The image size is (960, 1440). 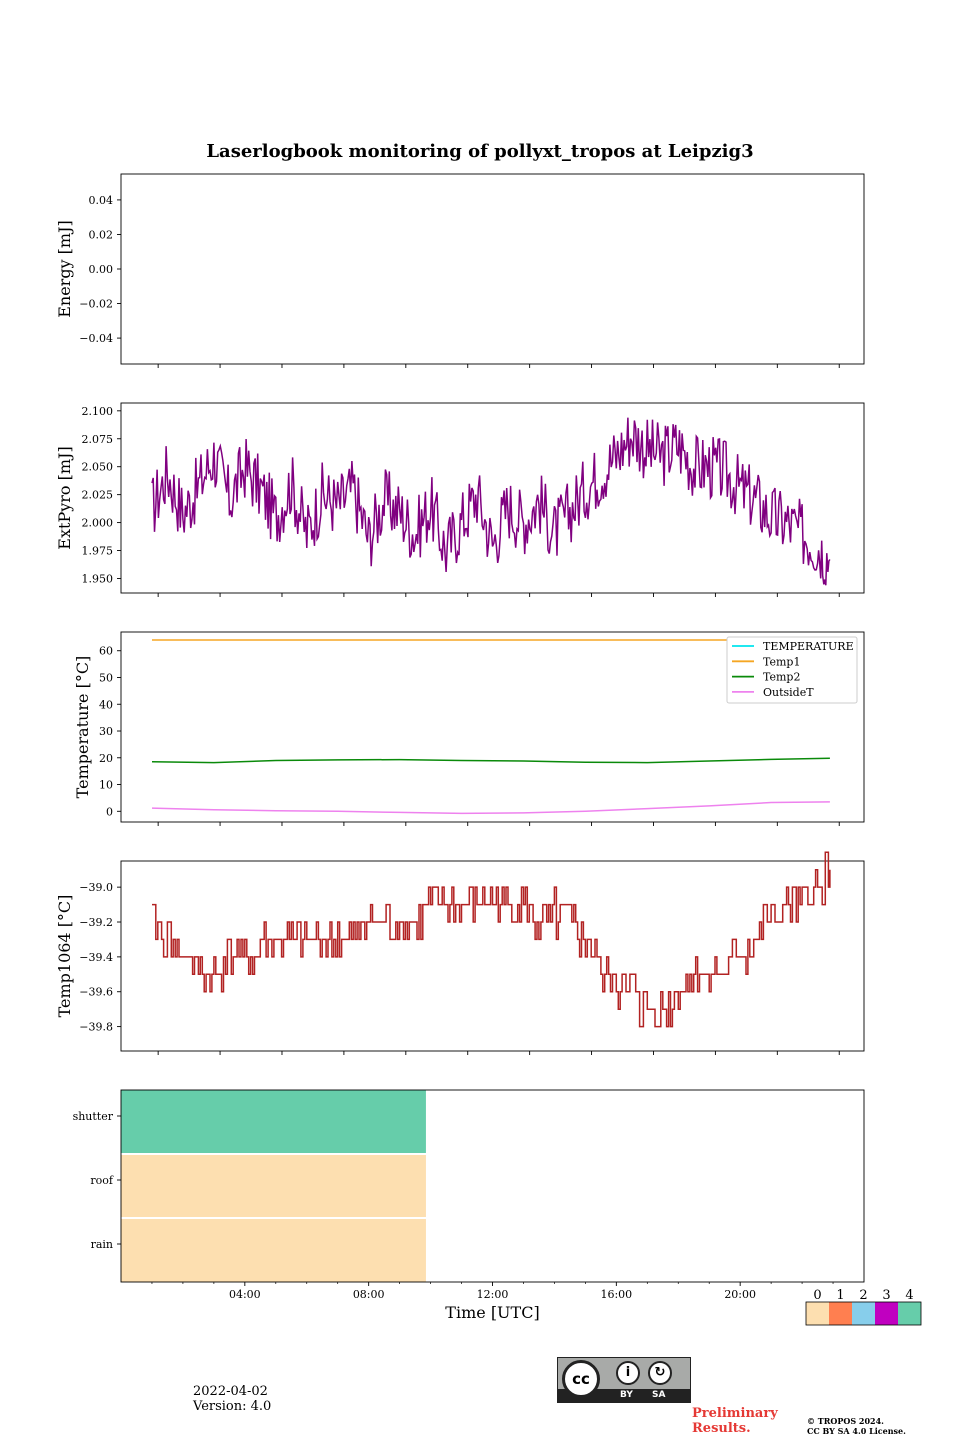 I want to click on colorbar-label-2: 2, so click(x=863, y=1295).